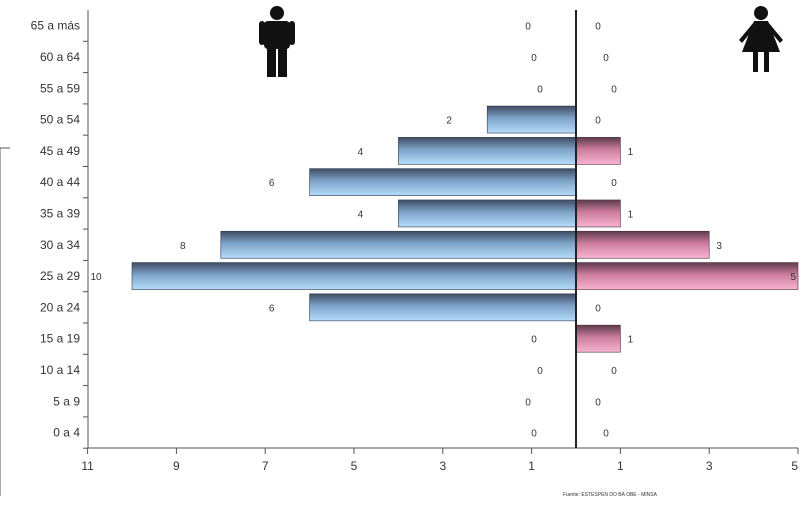 This screenshot has width=809, height=506. I want to click on female-data-label: 5, so click(793, 277).